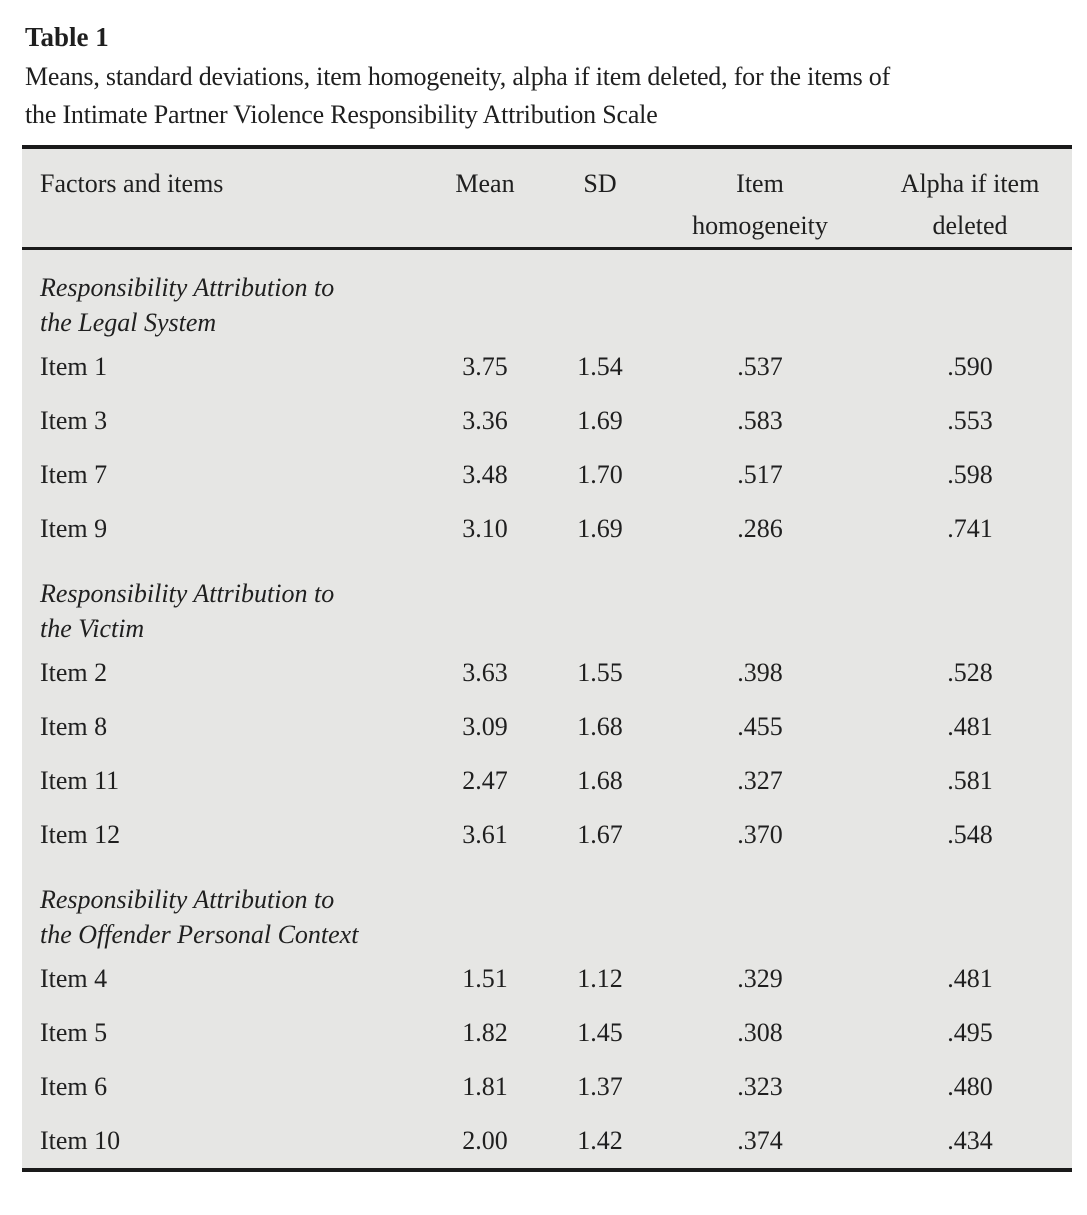 The image size is (1087, 1215). What do you see at coordinates (547, 421) in the screenshot?
I see `table-row: Item 3 3.36 1.69 .583 .553` at bounding box center [547, 421].